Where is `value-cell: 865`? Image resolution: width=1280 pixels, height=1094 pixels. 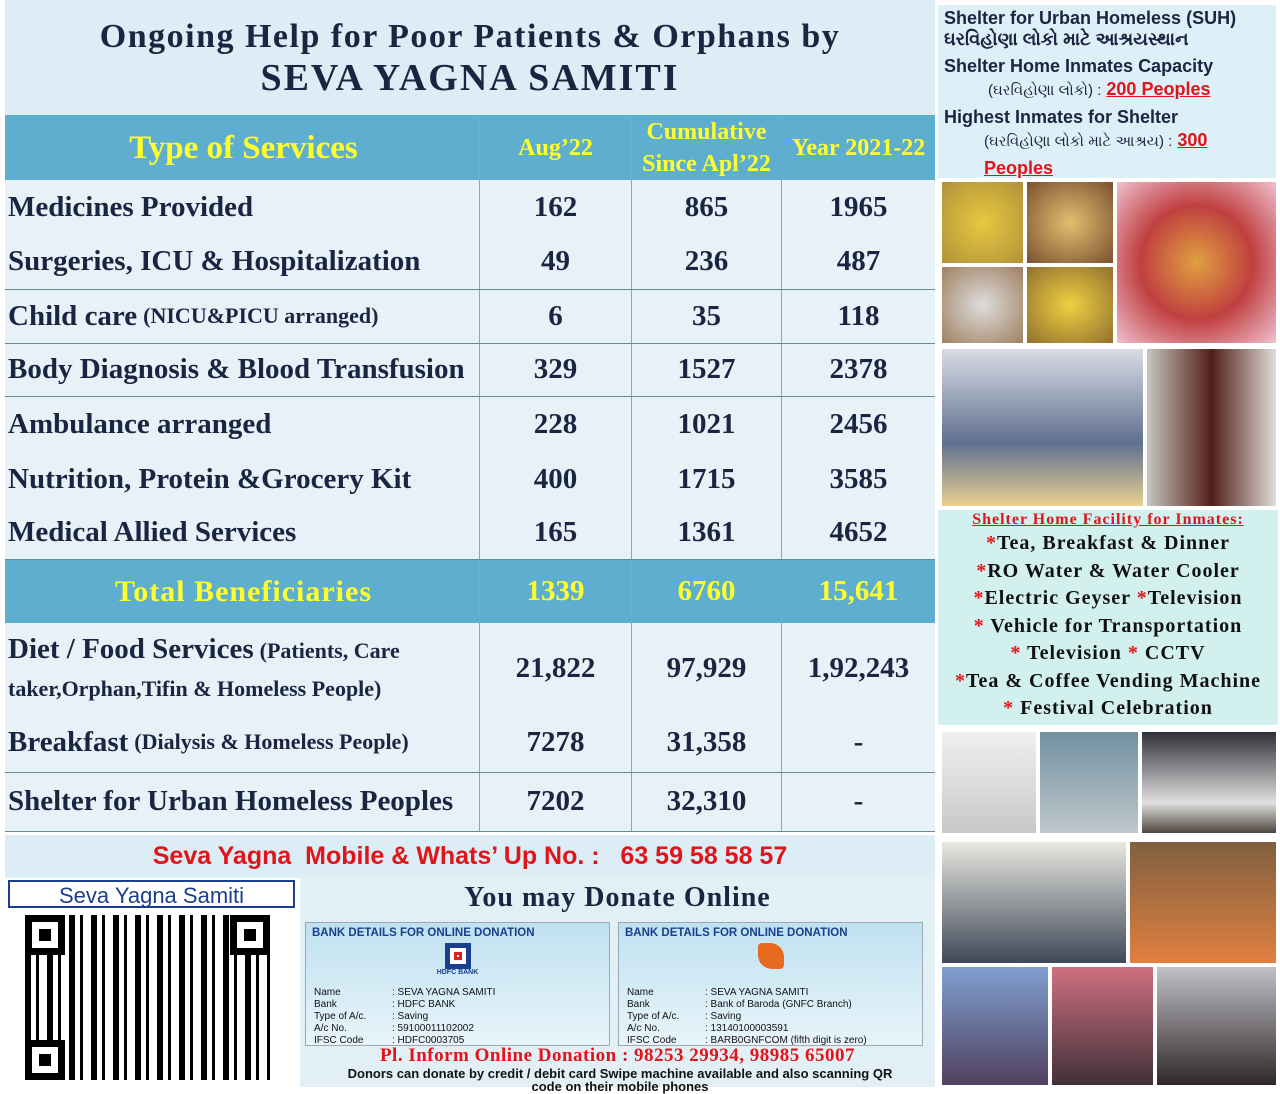
value-cell: 865 is located at coordinates (707, 207).